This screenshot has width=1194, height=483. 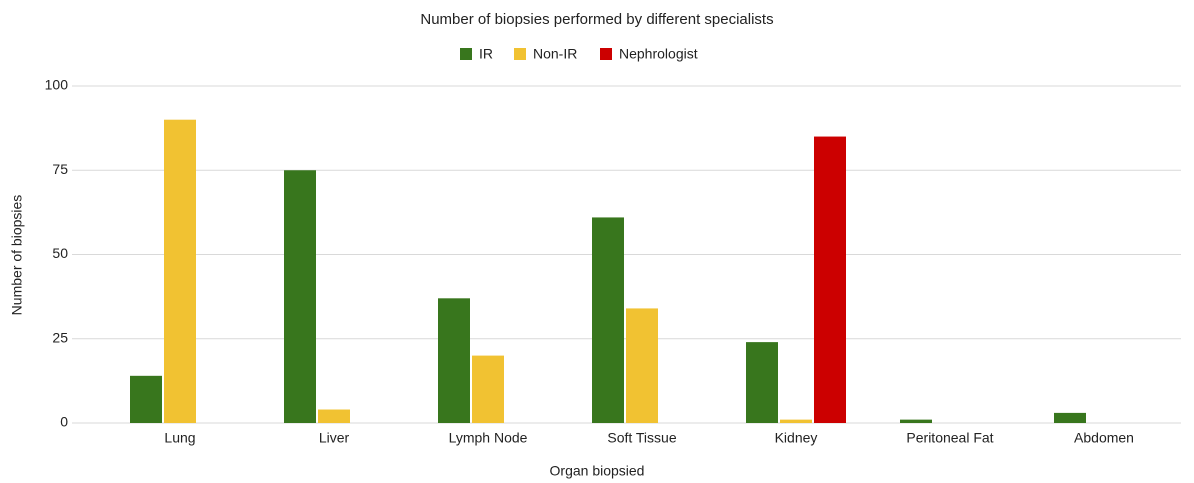 I want to click on legend-label: IR, so click(x=486, y=54).